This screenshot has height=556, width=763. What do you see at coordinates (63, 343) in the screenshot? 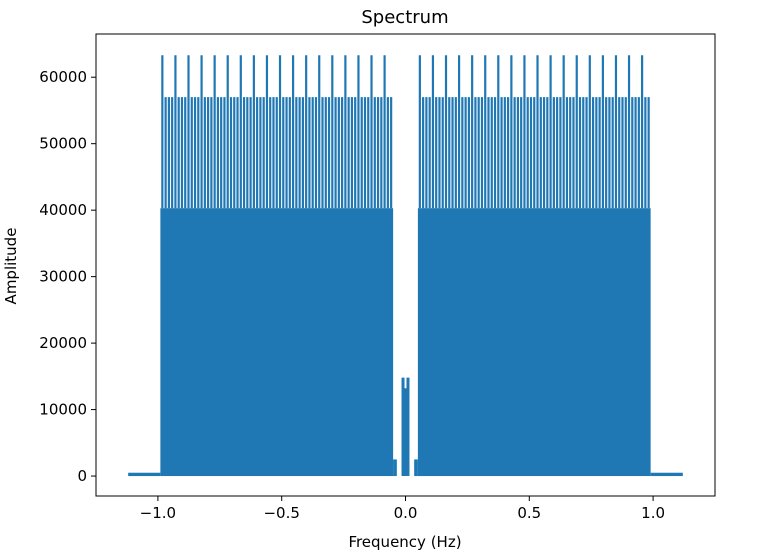
I see `y-tick-label: 20000` at bounding box center [63, 343].